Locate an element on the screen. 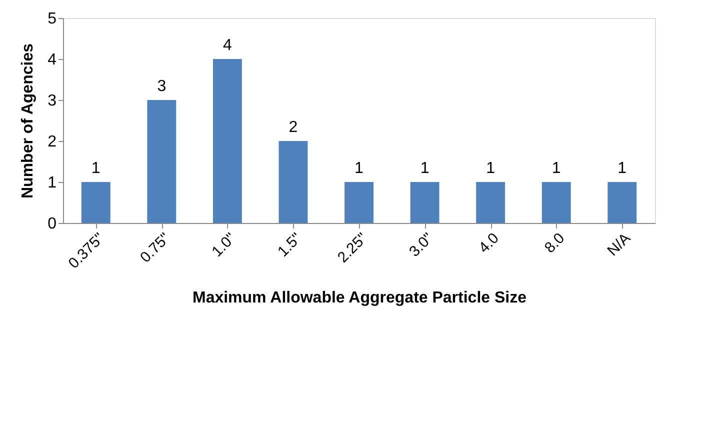  x-tick-label: N/A is located at coordinates (619, 245).